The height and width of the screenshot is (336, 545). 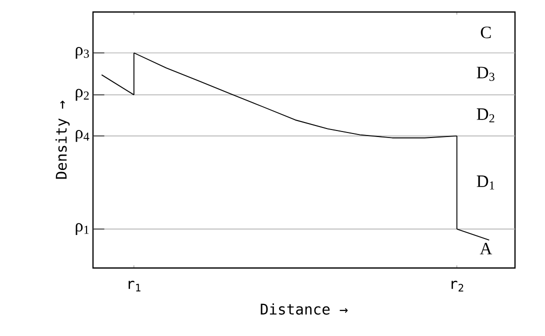 I want to click on x-tick-label: r$_{2}$, so click(x=458, y=286).